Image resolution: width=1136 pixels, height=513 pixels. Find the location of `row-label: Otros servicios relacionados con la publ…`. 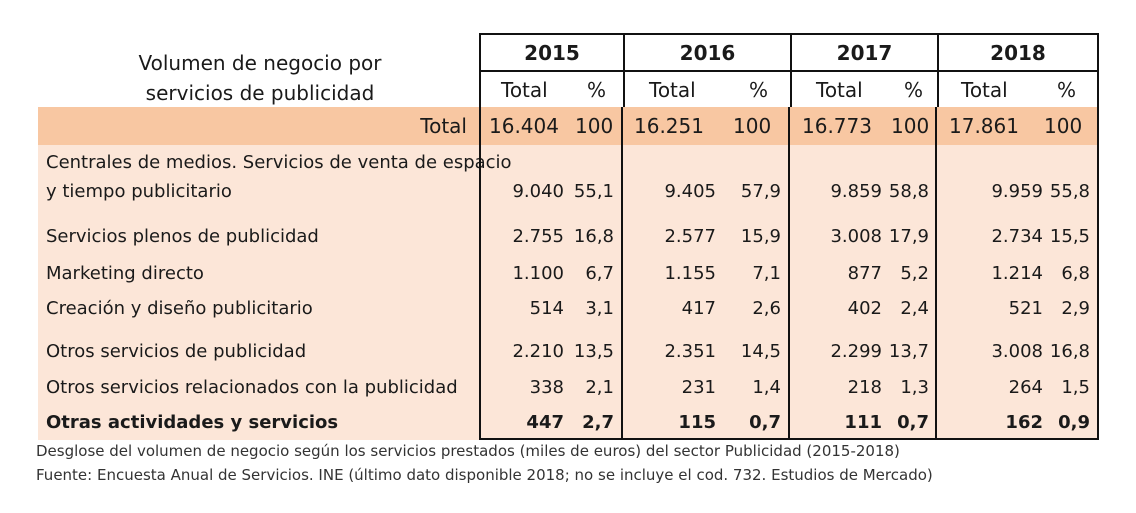

row-label: Otros servicios relacionados con la publ… is located at coordinates (252, 387).